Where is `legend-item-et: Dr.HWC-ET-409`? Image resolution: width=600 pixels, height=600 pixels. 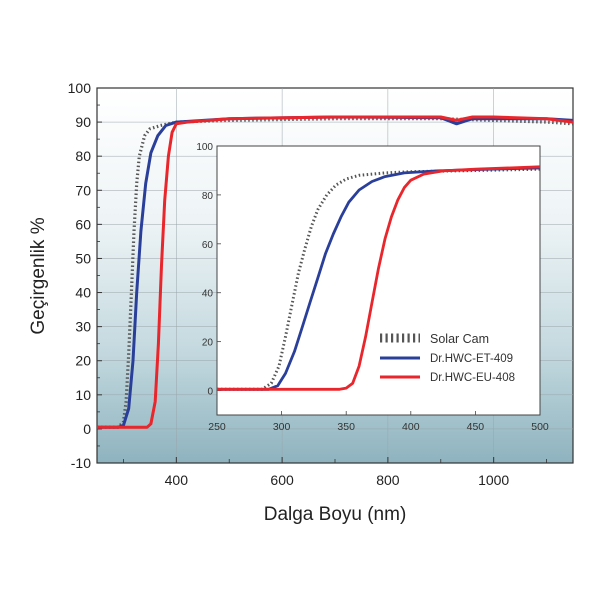
legend-item-et: Dr.HWC-ET-409 is located at coordinates (446, 359).